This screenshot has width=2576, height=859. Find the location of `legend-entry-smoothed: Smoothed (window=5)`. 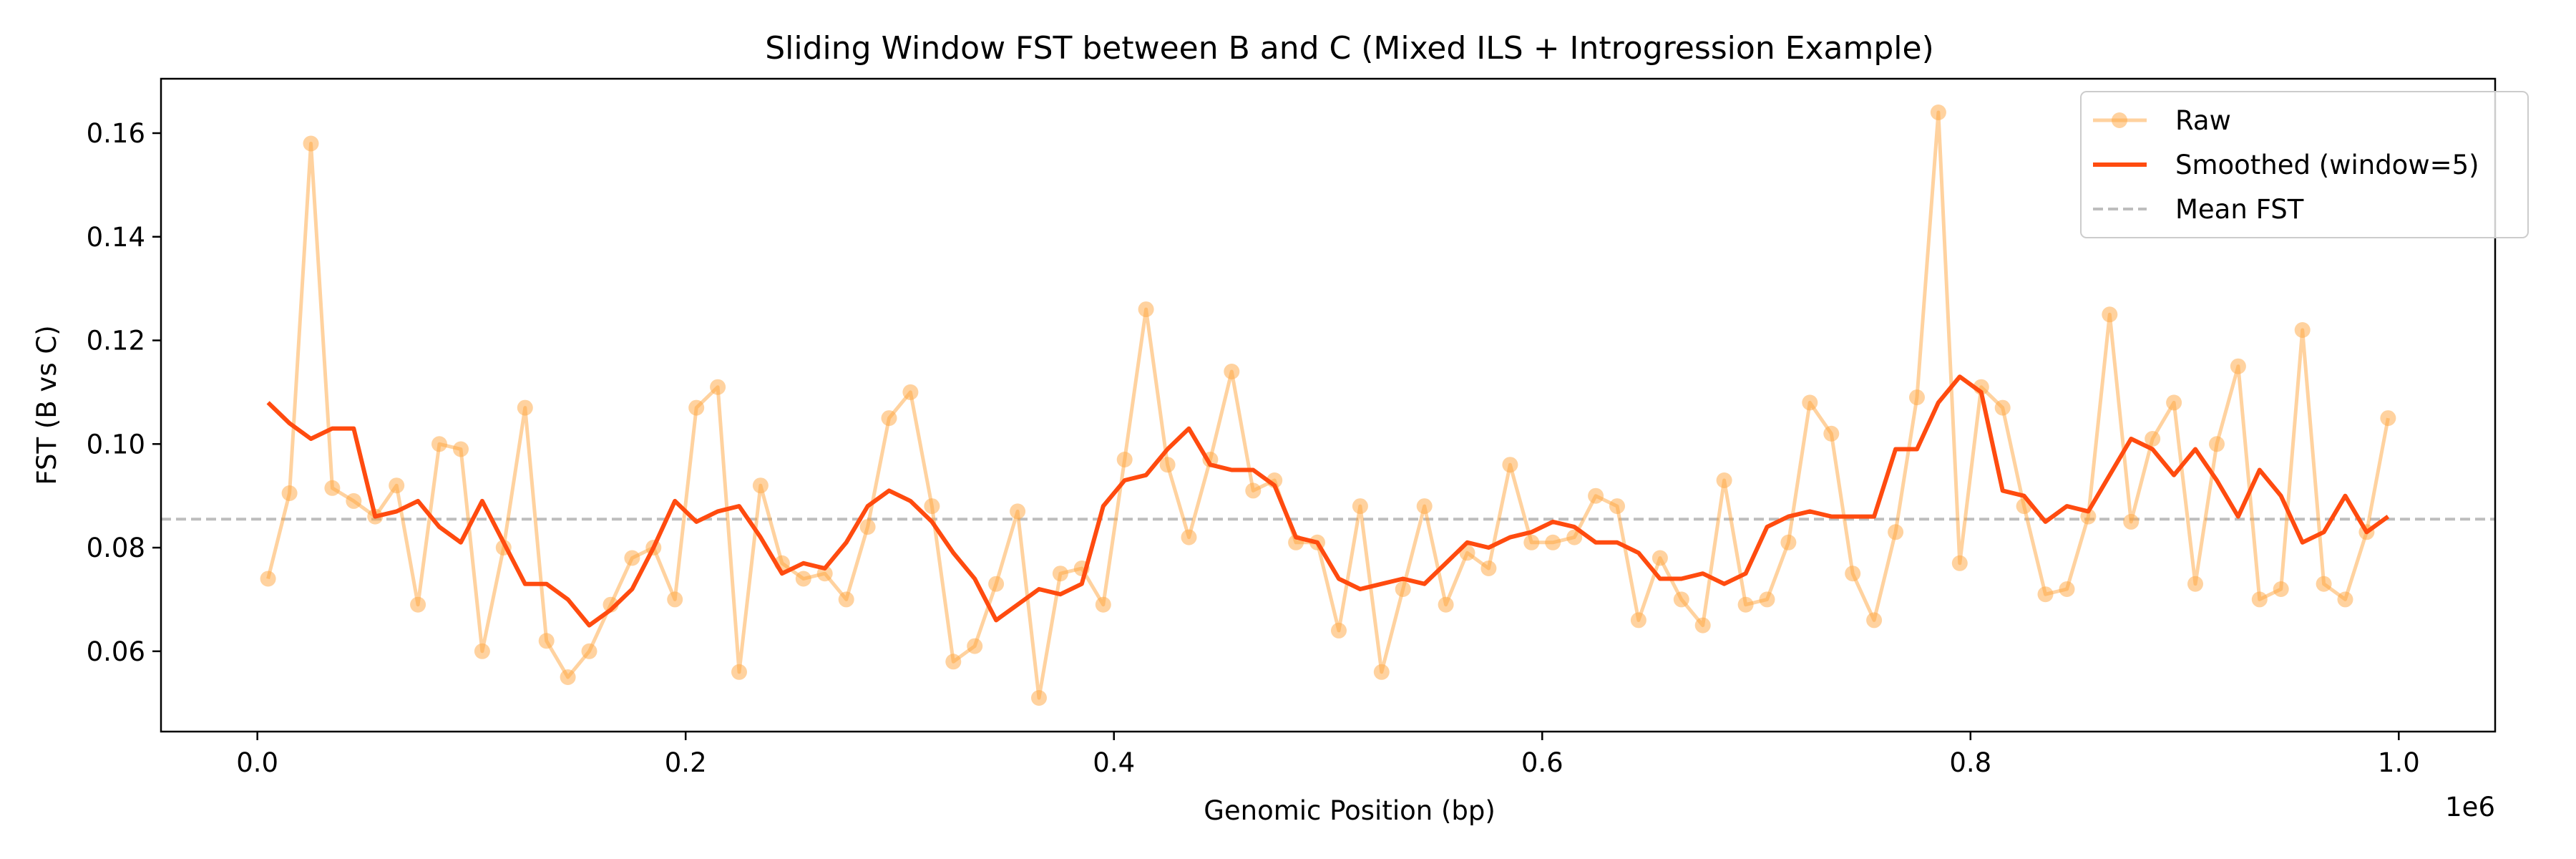

legend-entry-smoothed: Smoothed (window=5) is located at coordinates (2286, 165).